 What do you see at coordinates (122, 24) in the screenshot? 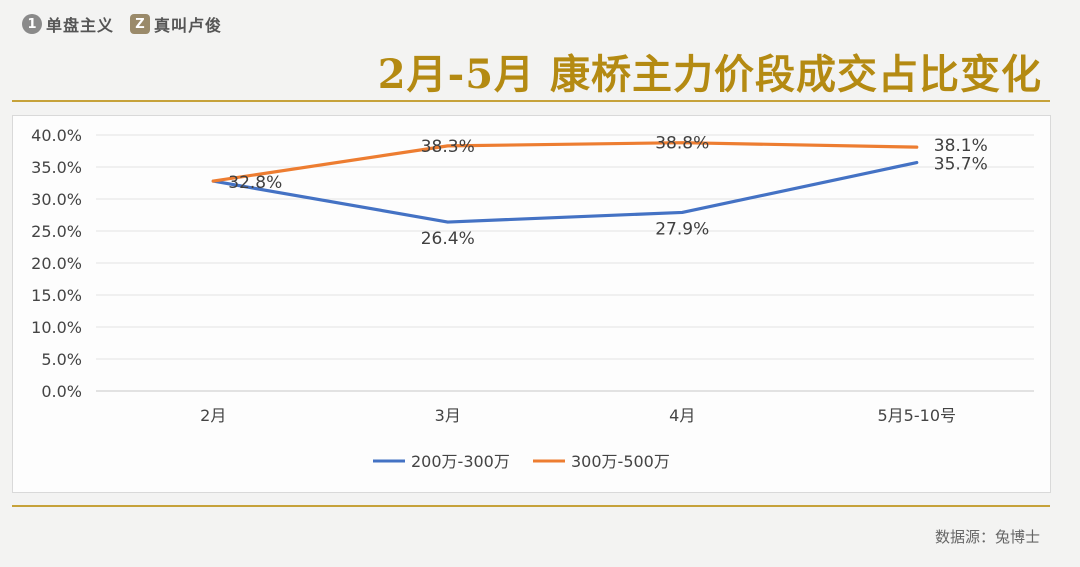
I see `brand-bar: 1 单盘主义 Z 真叫卢俊` at bounding box center [122, 24].